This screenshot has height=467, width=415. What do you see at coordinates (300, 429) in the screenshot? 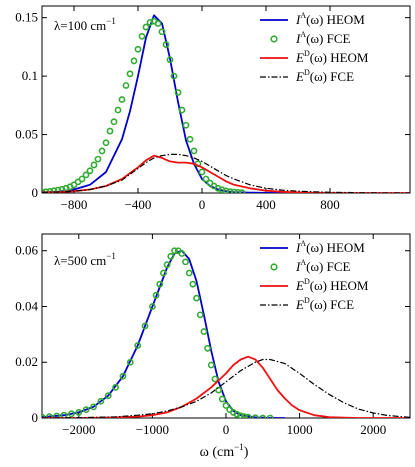
I see `x-tick-label: 1000` at bounding box center [300, 429].